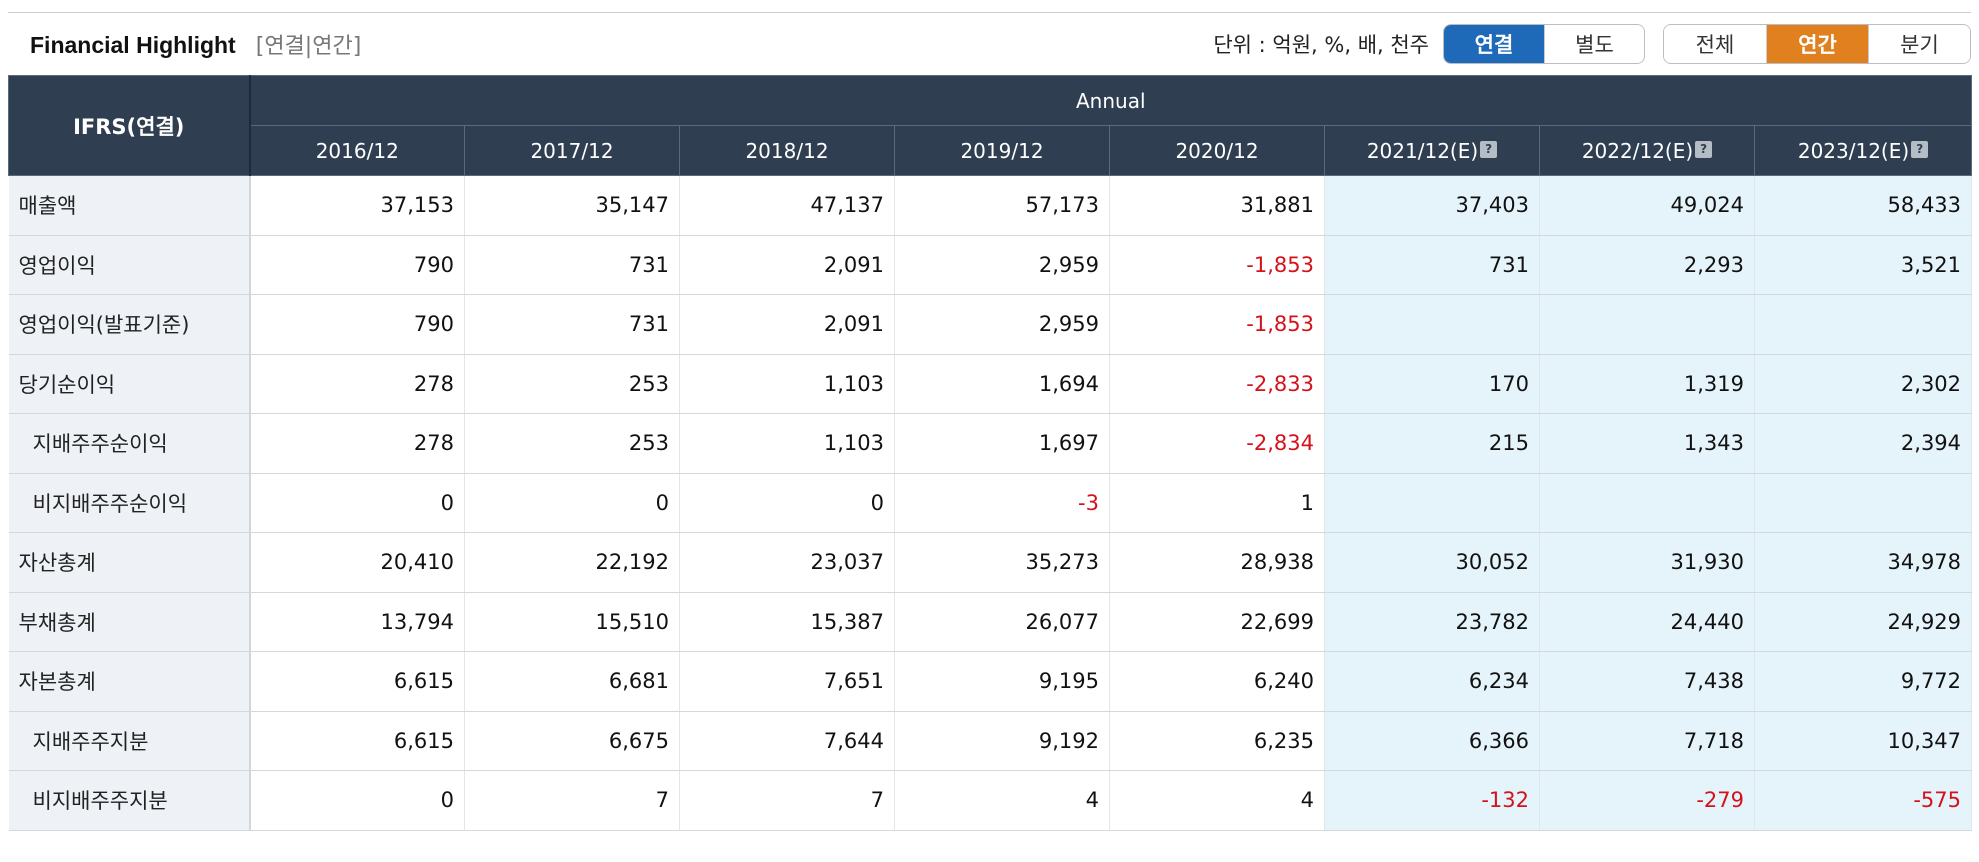  I want to click on row-label: 영업이익(발표기준), so click(129, 324).